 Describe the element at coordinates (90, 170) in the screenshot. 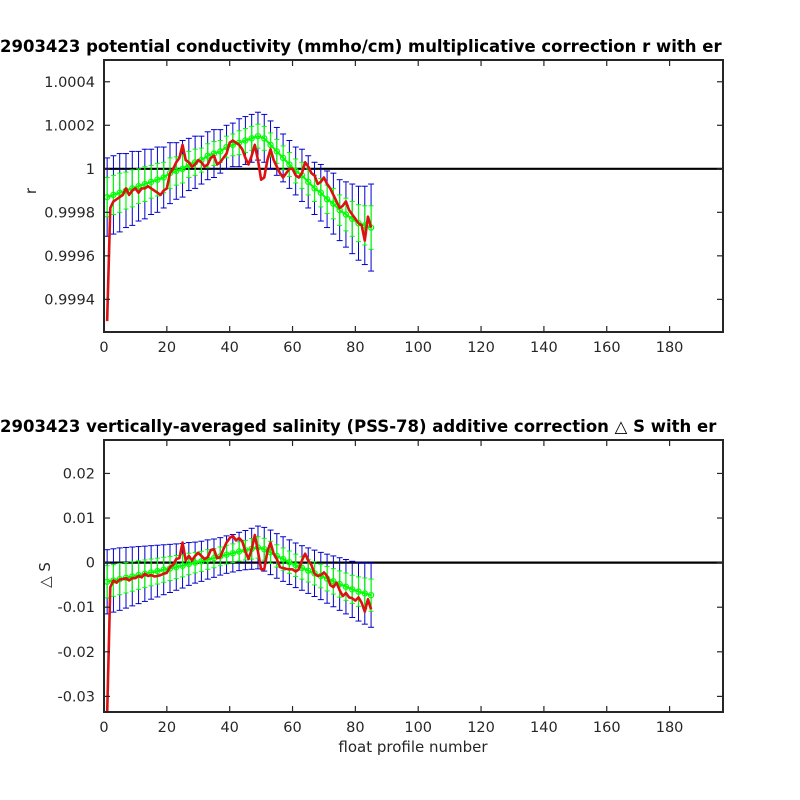

I see `y-tick-label: 1` at that location.